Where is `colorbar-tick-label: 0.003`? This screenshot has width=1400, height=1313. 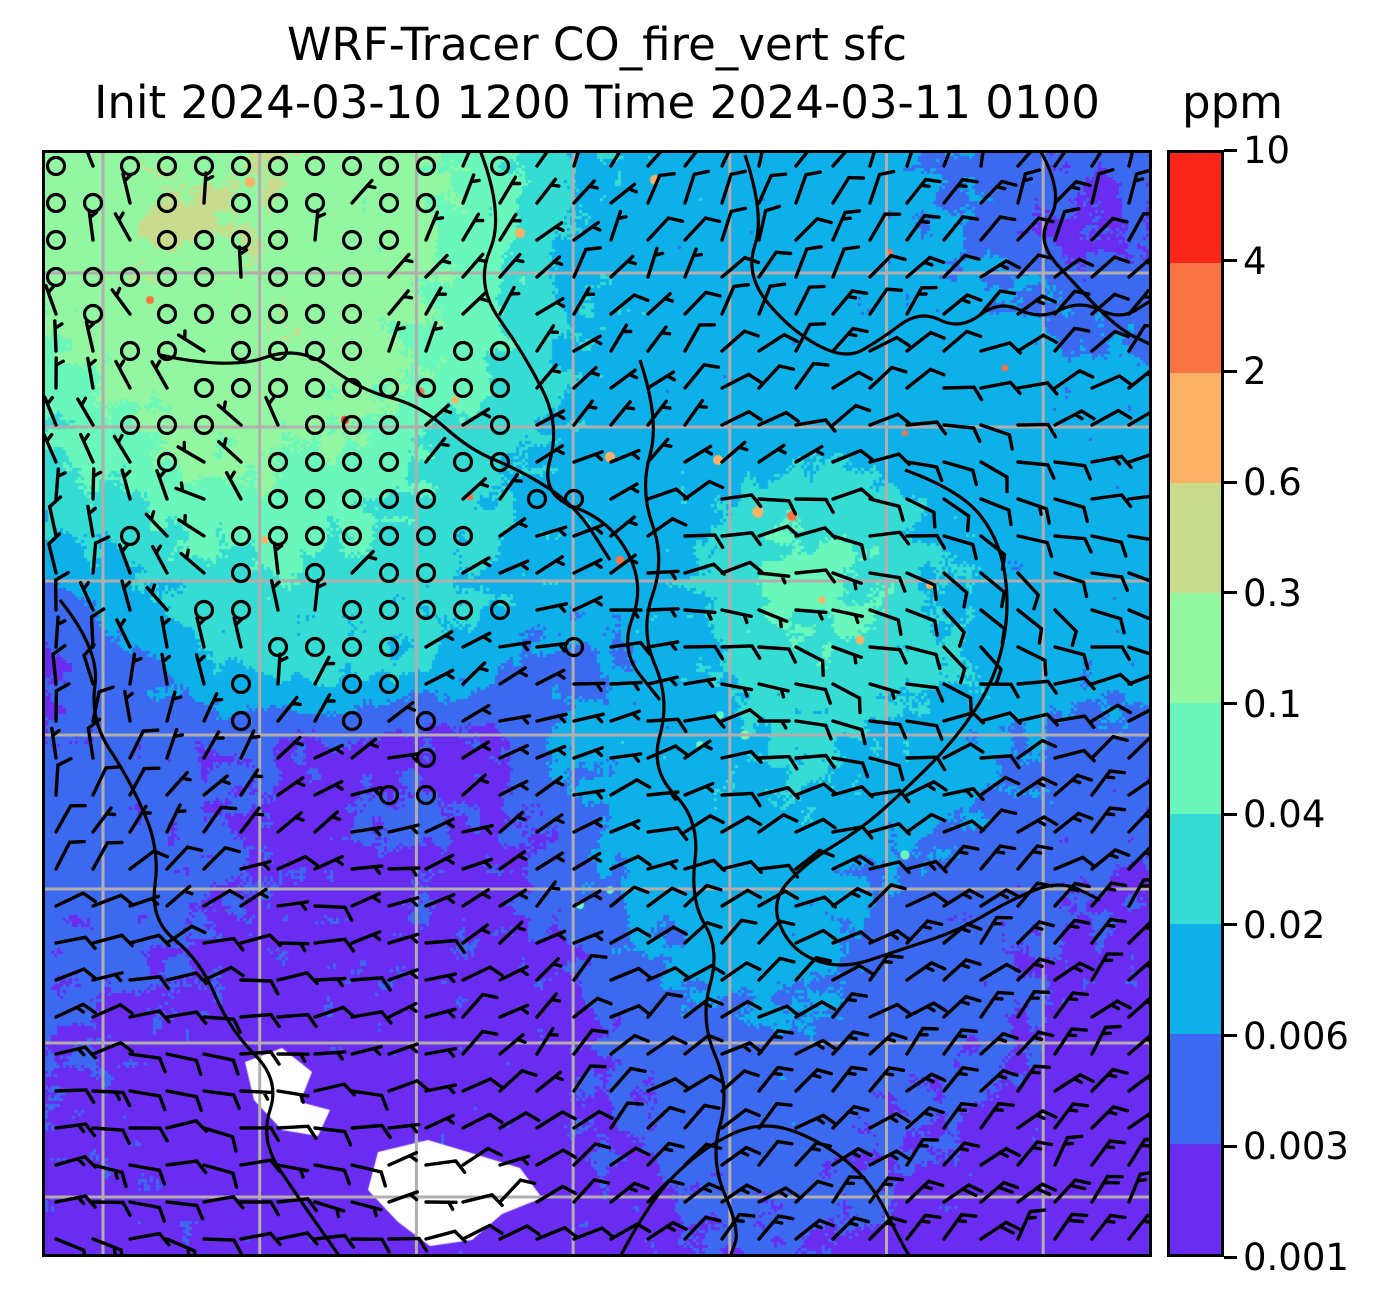
colorbar-tick-label: 0.003 is located at coordinates (1296, 1147).